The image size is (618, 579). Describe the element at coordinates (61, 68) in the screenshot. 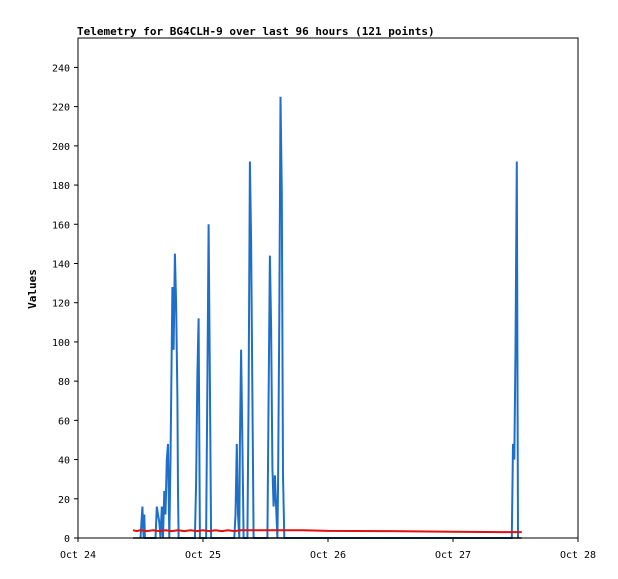

I see `y-tick-label: 240` at that location.